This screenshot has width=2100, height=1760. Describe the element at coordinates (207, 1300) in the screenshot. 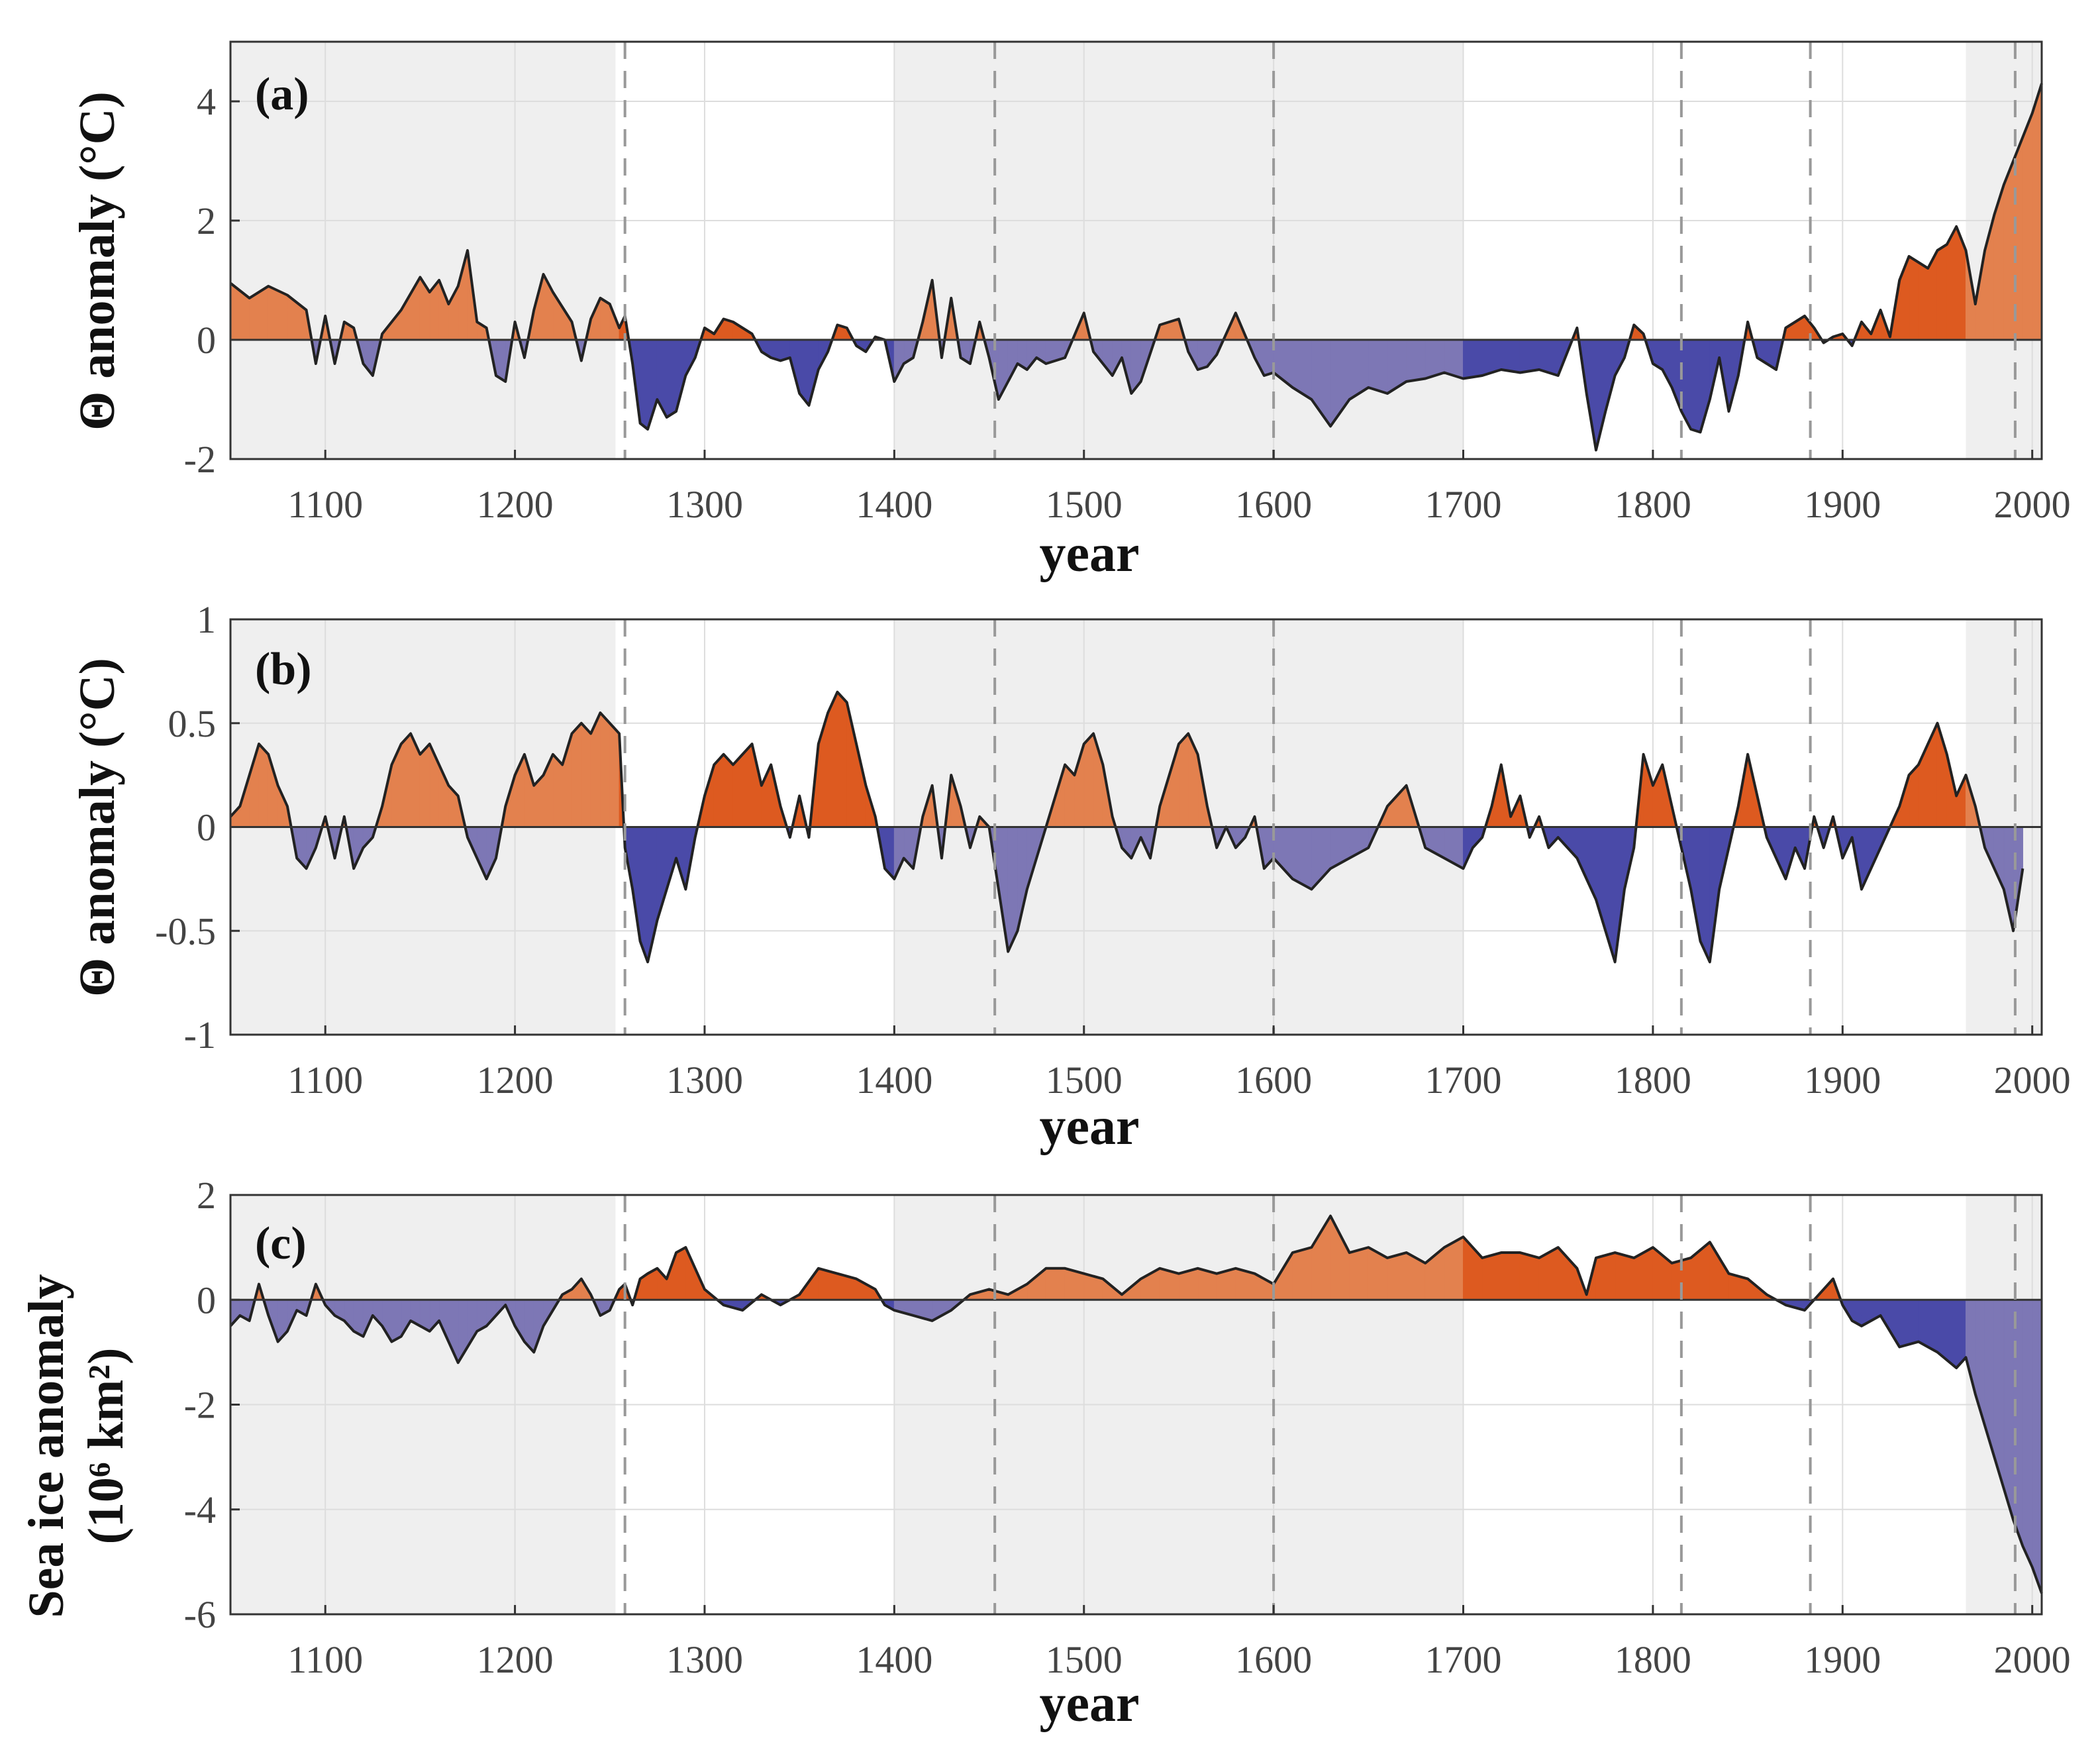

I see `y-tick-label-c-0: 0` at that location.